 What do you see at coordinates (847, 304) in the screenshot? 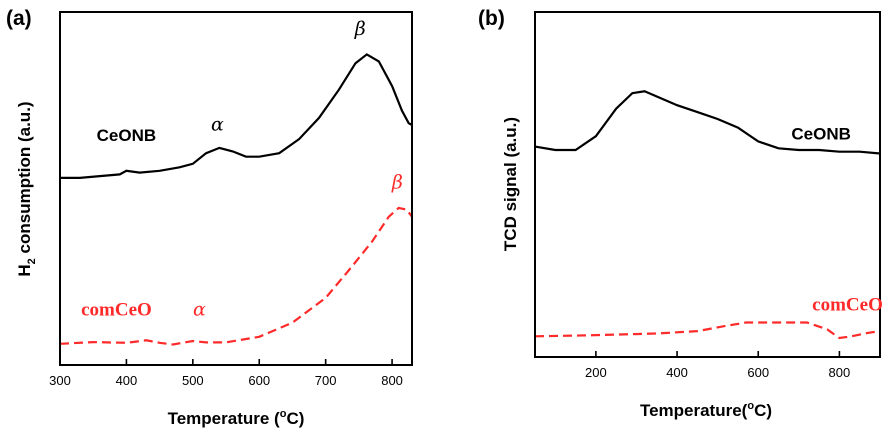
I see `panel-b-comceo-label: comCeO` at bounding box center [847, 304].